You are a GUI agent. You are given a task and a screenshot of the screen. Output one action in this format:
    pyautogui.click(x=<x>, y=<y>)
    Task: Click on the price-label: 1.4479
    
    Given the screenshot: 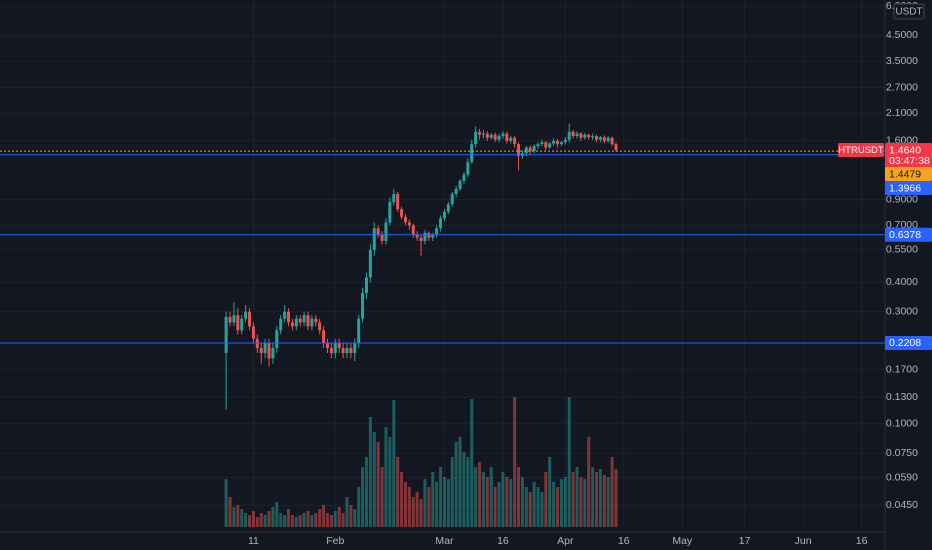 What is the action you would take?
    pyautogui.click(x=905, y=174)
    